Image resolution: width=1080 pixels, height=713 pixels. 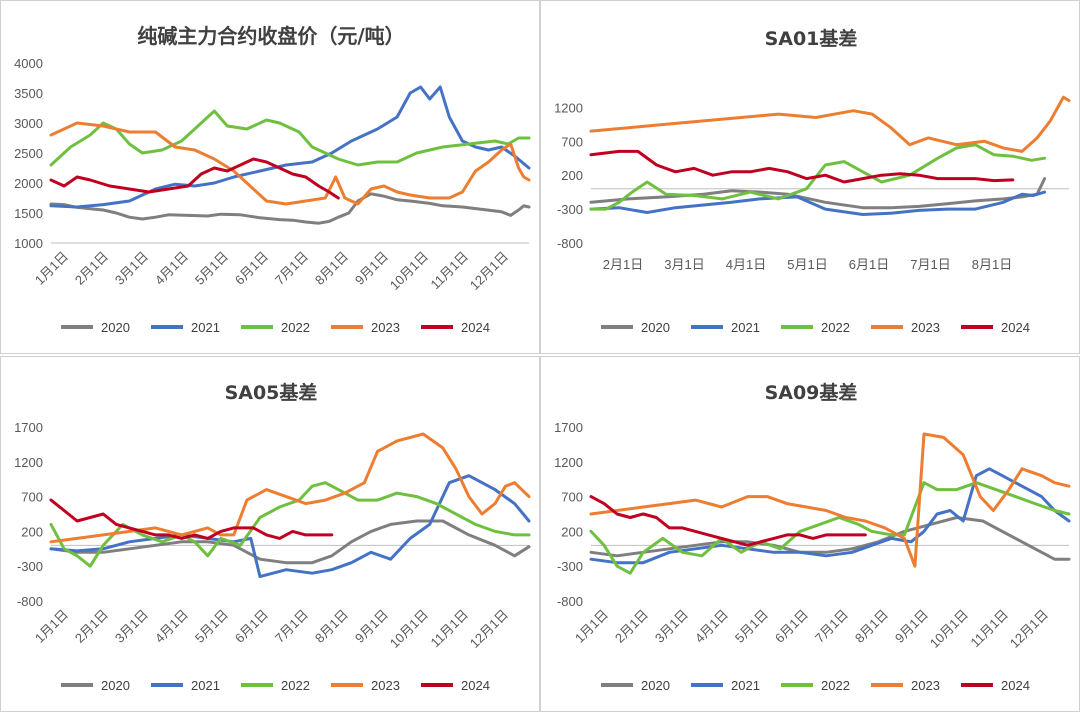 I want to click on y-tick-label: 4000, so click(x=28, y=63).